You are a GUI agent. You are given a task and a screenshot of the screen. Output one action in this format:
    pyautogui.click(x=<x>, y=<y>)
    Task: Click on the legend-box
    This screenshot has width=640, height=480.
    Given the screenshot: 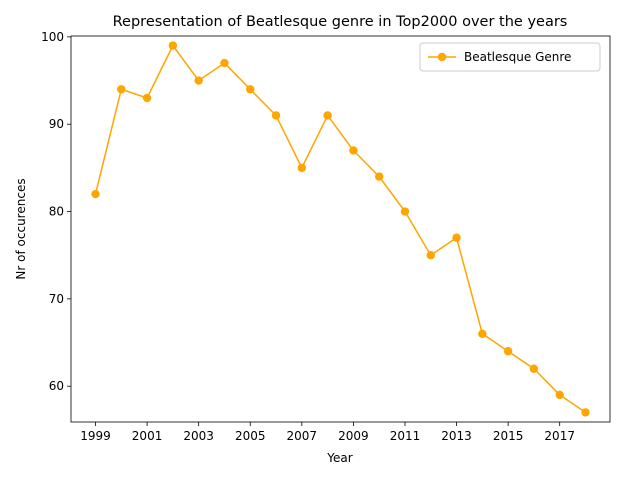 What is the action you would take?
    pyautogui.click(x=510, y=57)
    